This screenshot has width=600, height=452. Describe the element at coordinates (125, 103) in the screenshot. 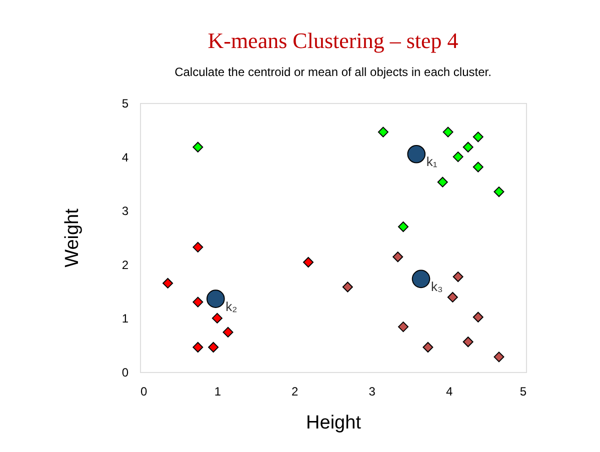

I see `y-tick-label: 5` at that location.